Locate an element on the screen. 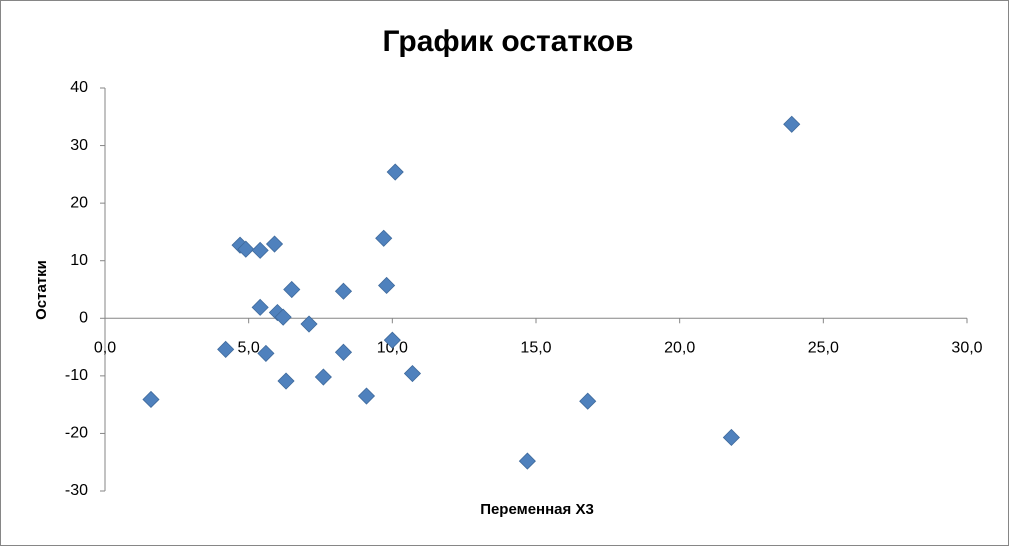  chart-title: График остатков is located at coordinates (508, 41).